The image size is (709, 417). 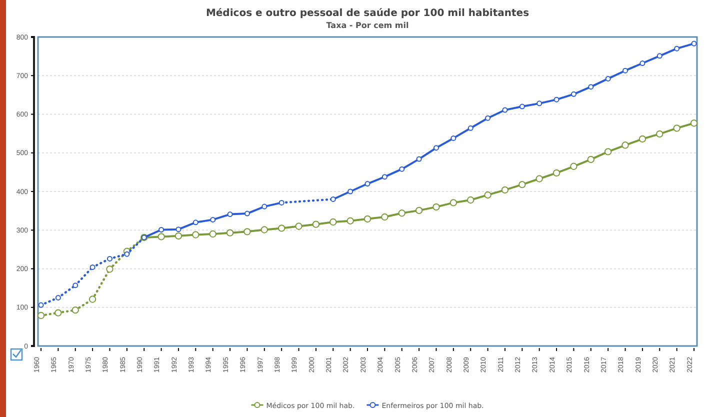 I want to click on chart-title: Médicos e outro pessoal de saúde por 100 mil habitantes, so click(x=368, y=13).